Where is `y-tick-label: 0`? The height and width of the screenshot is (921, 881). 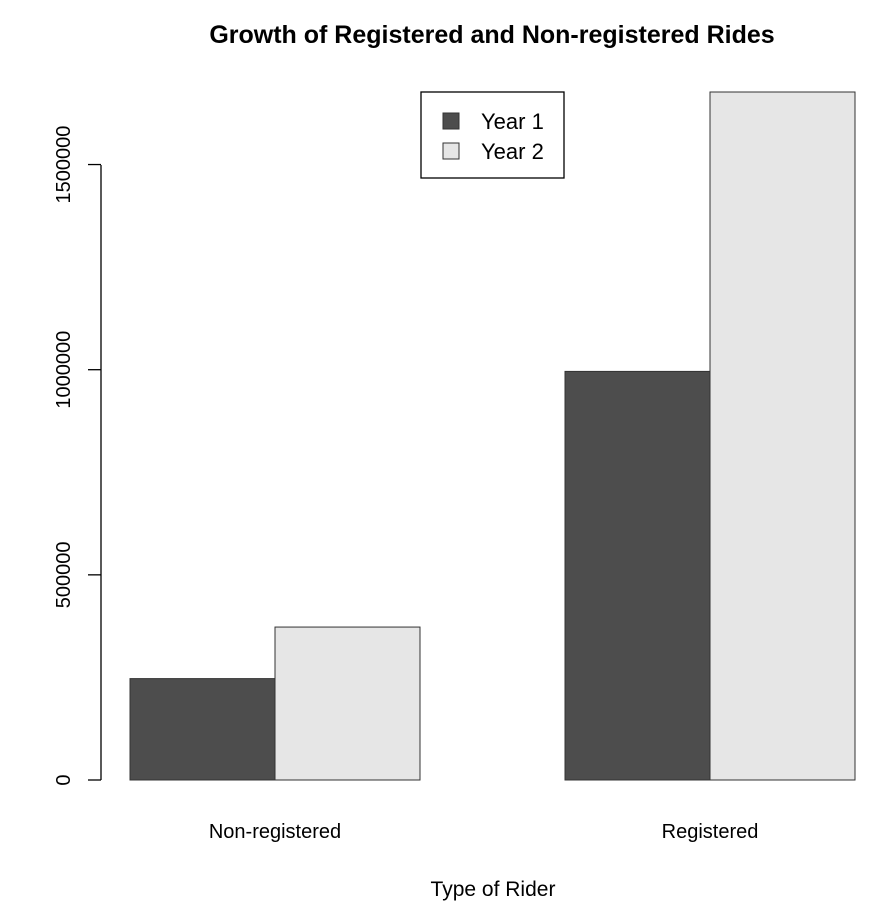
y-tick-label: 0 is located at coordinates (64, 779).